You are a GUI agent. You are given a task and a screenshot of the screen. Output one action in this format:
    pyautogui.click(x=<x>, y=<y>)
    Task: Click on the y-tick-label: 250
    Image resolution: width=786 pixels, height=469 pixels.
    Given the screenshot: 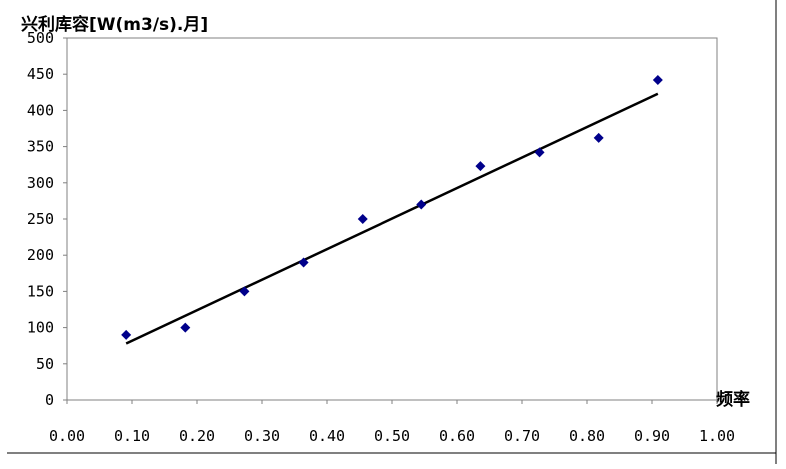 What is the action you would take?
    pyautogui.click(x=40, y=219)
    